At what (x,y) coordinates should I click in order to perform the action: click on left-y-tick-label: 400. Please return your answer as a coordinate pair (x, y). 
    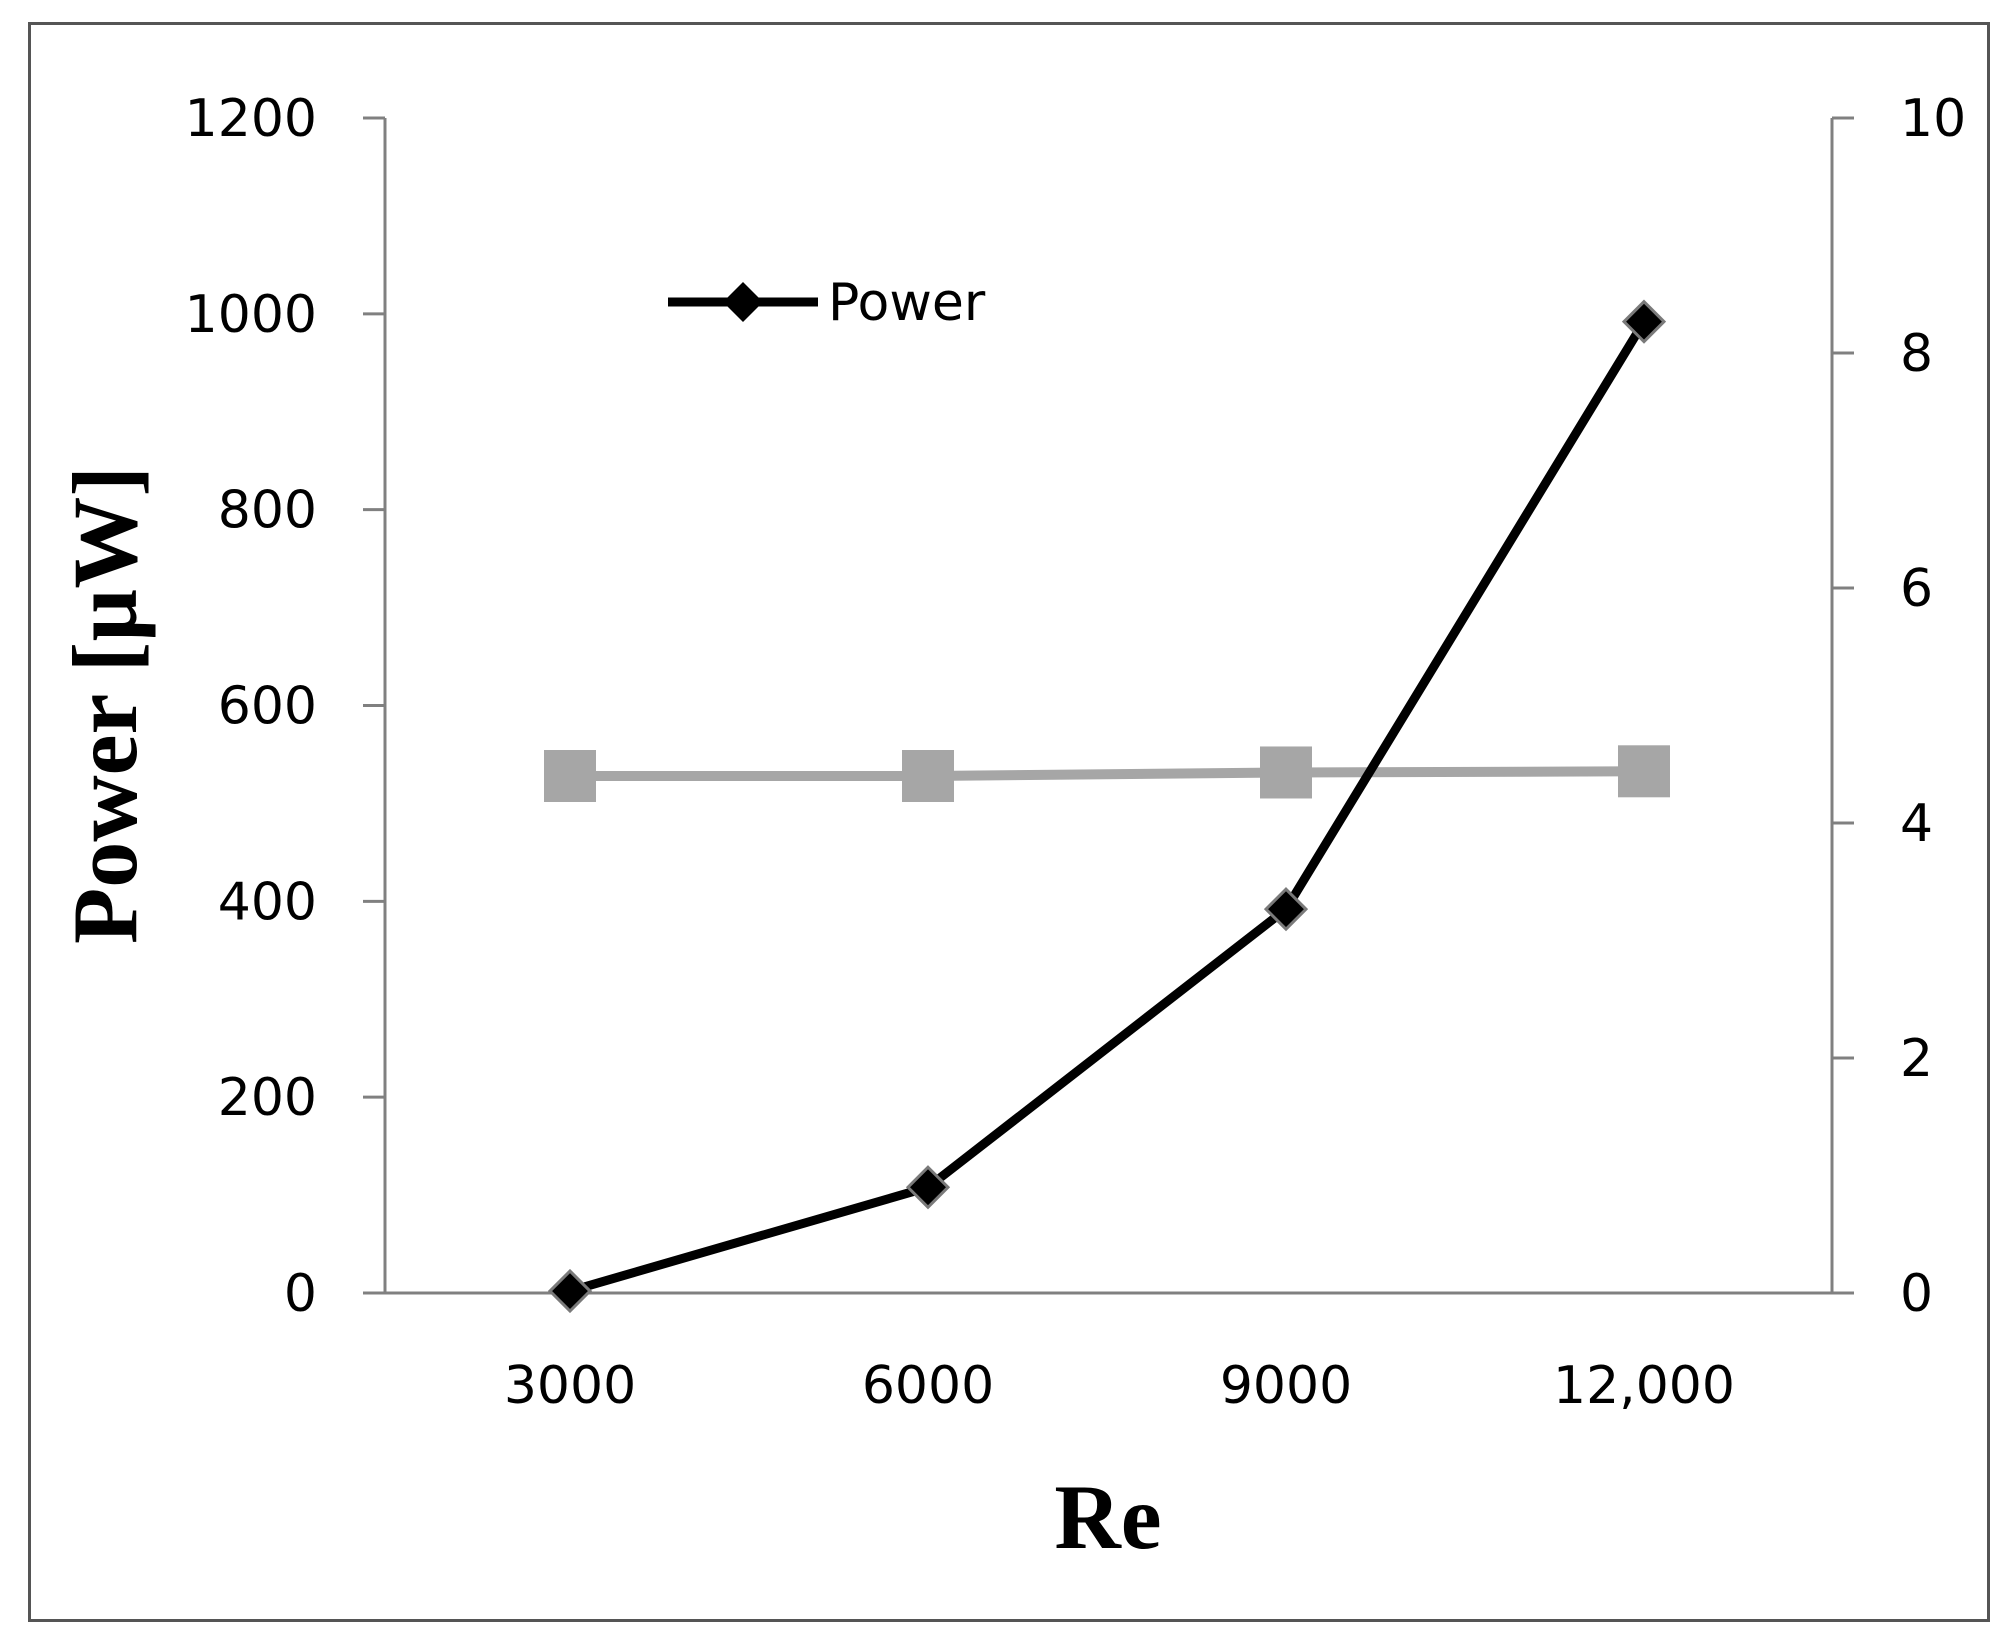
    Looking at the image, I should click on (267, 902).